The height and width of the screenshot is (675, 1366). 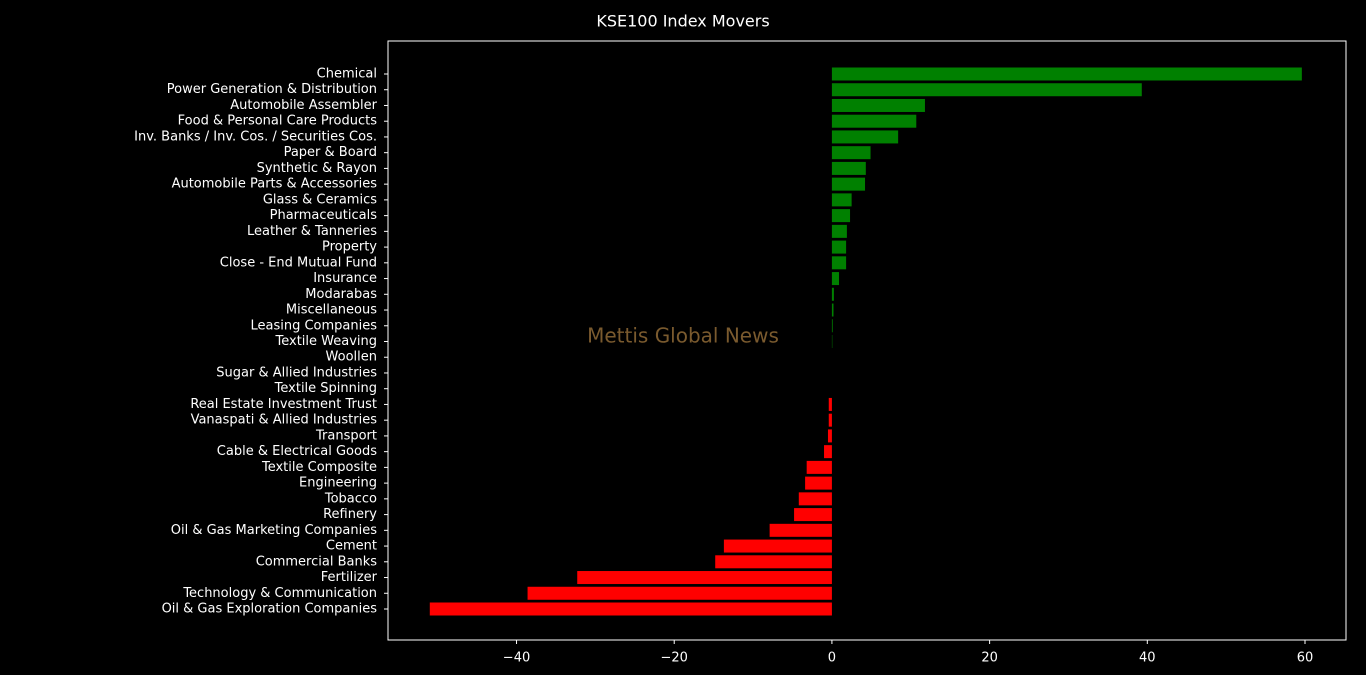 What do you see at coordinates (330, 152) in the screenshot?
I see `y-tick-label: Paper & Board` at bounding box center [330, 152].